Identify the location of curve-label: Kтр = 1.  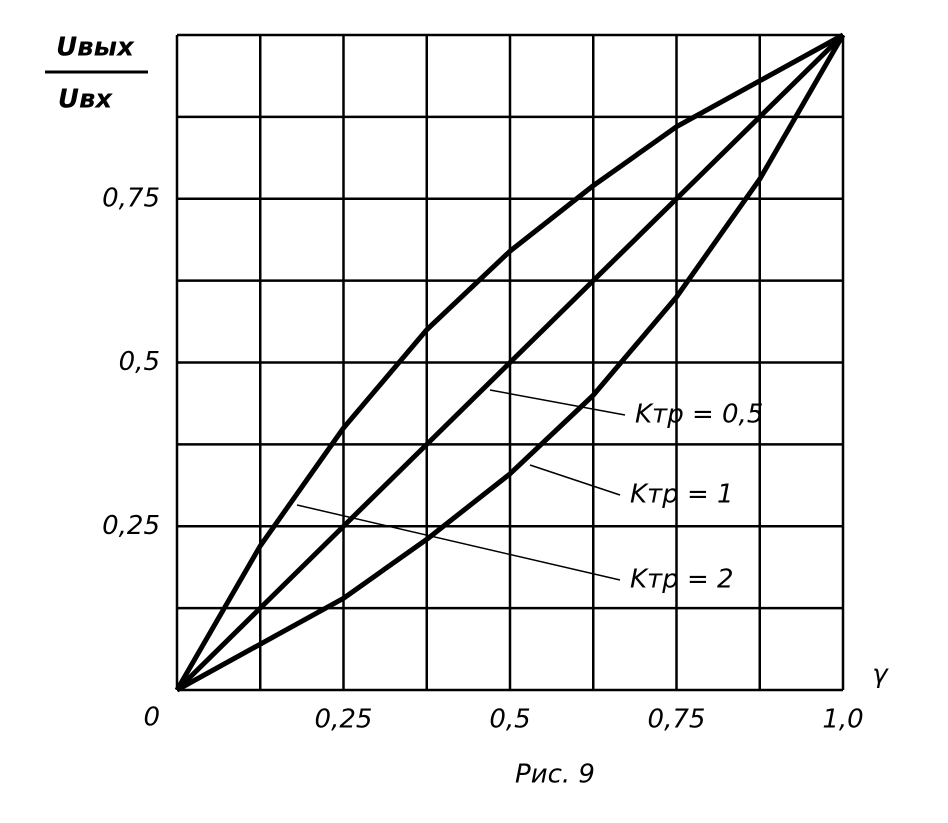
(682, 495).